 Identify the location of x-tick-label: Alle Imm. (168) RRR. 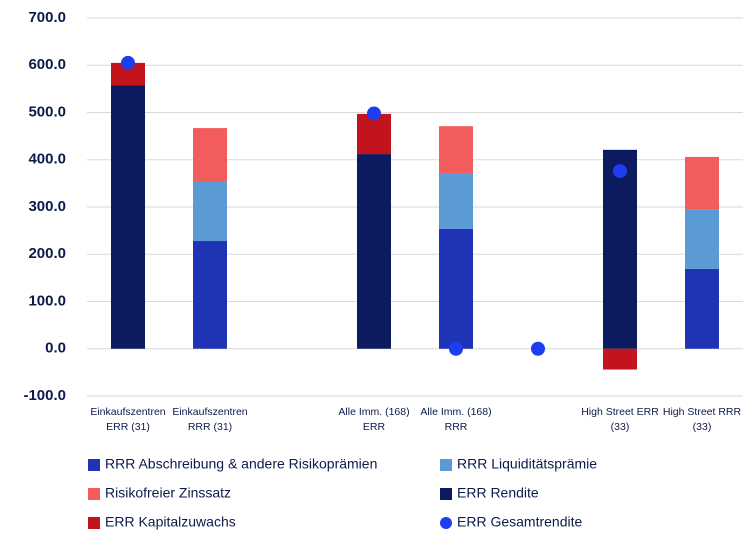
(456, 419).